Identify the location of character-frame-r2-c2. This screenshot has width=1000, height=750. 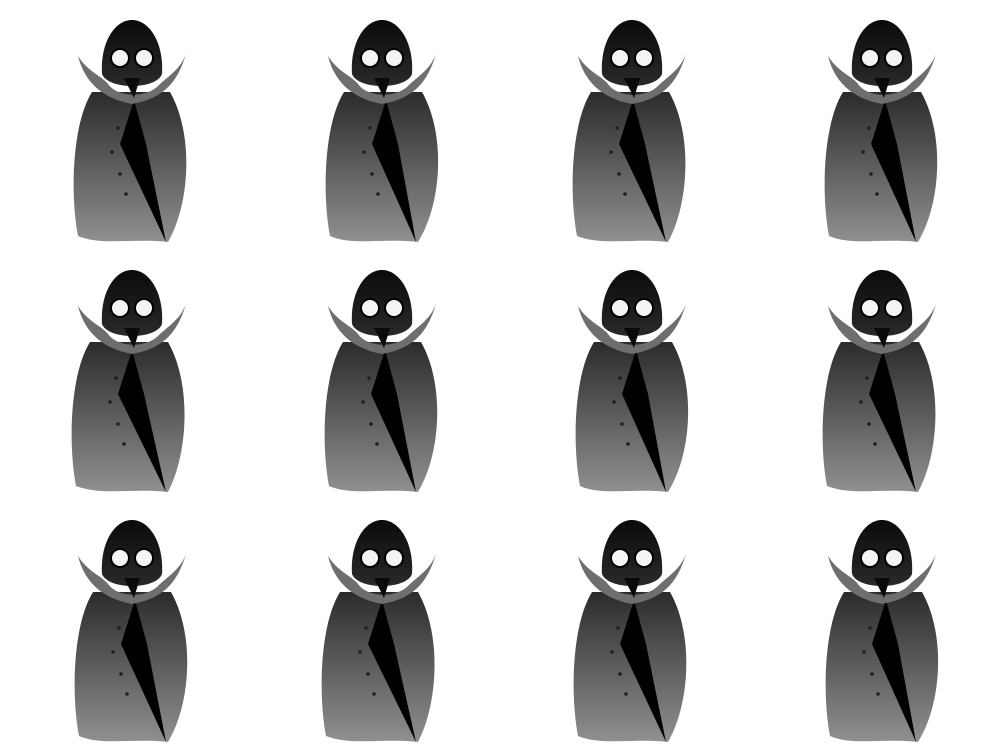
(382, 384).